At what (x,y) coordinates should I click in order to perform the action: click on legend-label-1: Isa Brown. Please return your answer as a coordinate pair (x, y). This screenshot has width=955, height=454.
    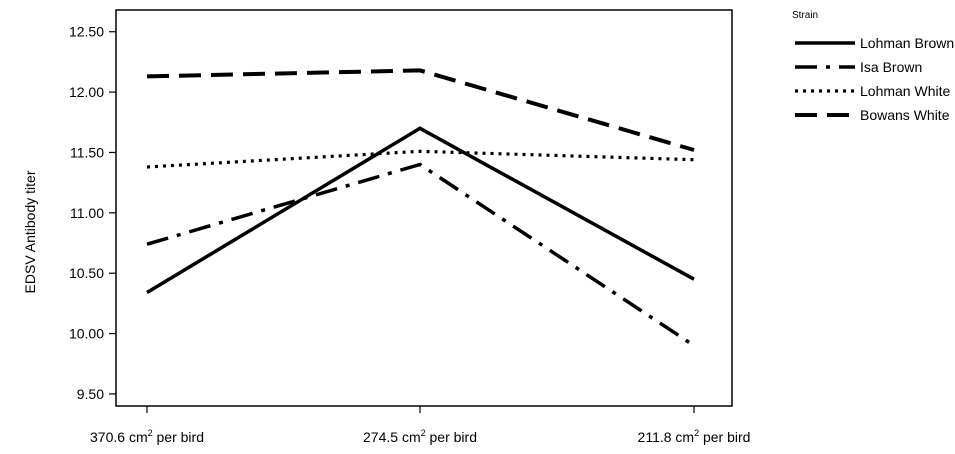
    Looking at the image, I should click on (891, 67).